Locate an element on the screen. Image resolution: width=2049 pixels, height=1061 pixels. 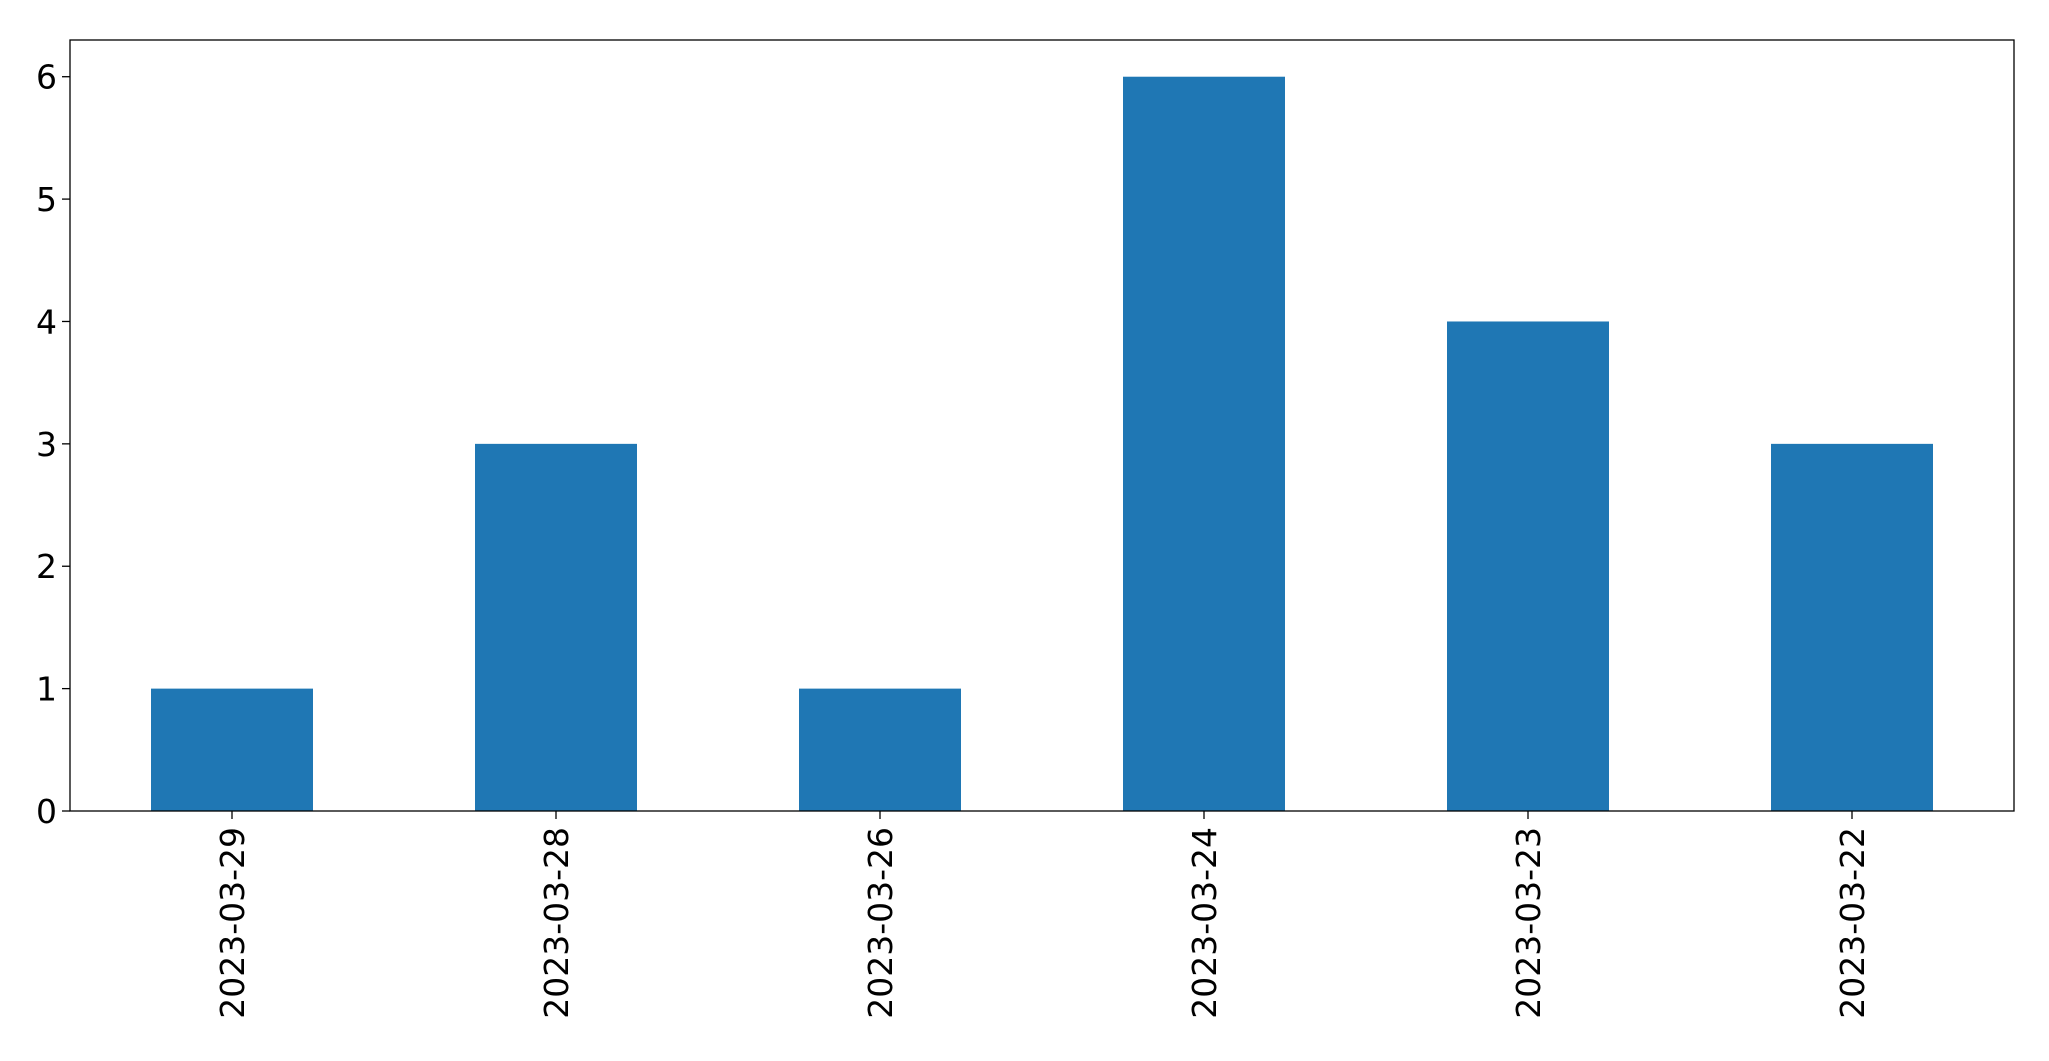
y-tick-label: 5 is located at coordinates (46, 199).